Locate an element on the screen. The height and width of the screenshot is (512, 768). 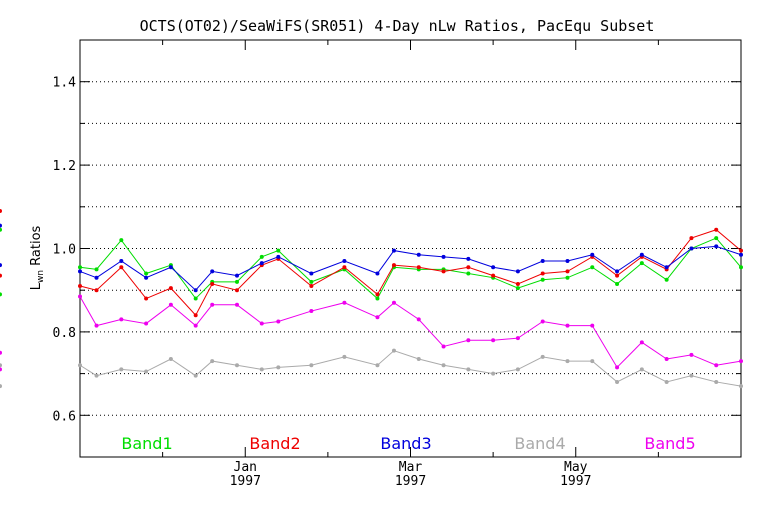
y-axis-label-rest: Ratios is located at coordinates (36, 247).